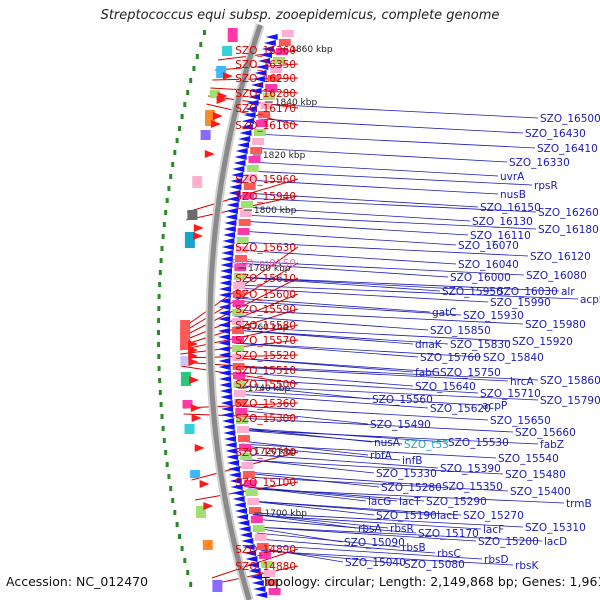 This screenshot has height=600, width=600. Describe the element at coordinates (296, 103) in the screenshot. I see `tick-label: 1840 kbp` at that location.